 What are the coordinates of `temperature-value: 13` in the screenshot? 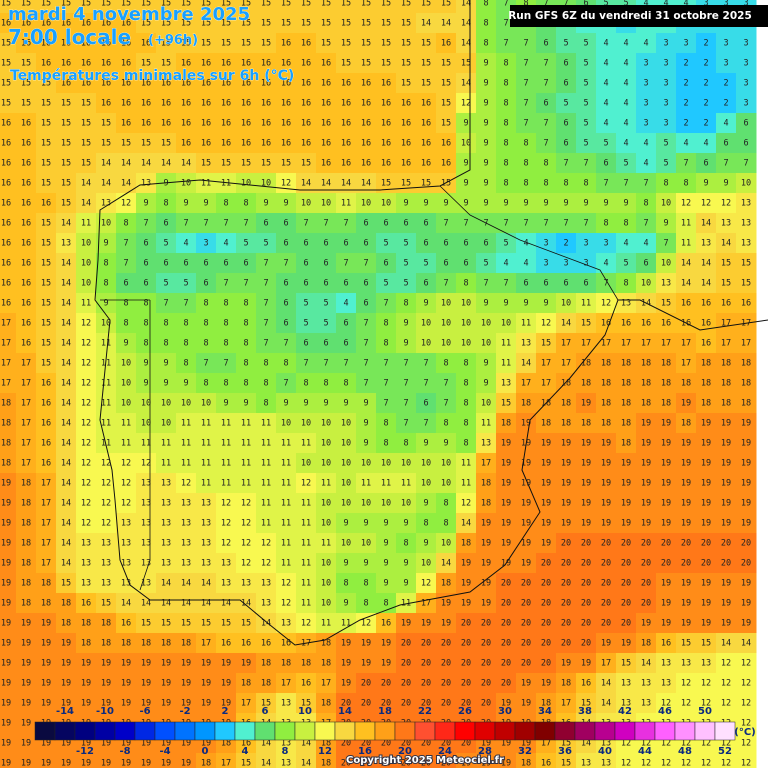 It's located at (126, 584).